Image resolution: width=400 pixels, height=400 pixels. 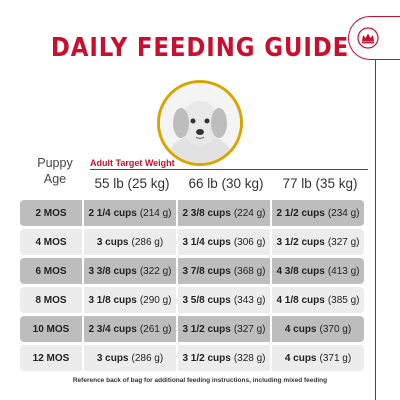 I want to click on cell-55lb: 2 1/4 cups (214 g), so click(x=130, y=213).